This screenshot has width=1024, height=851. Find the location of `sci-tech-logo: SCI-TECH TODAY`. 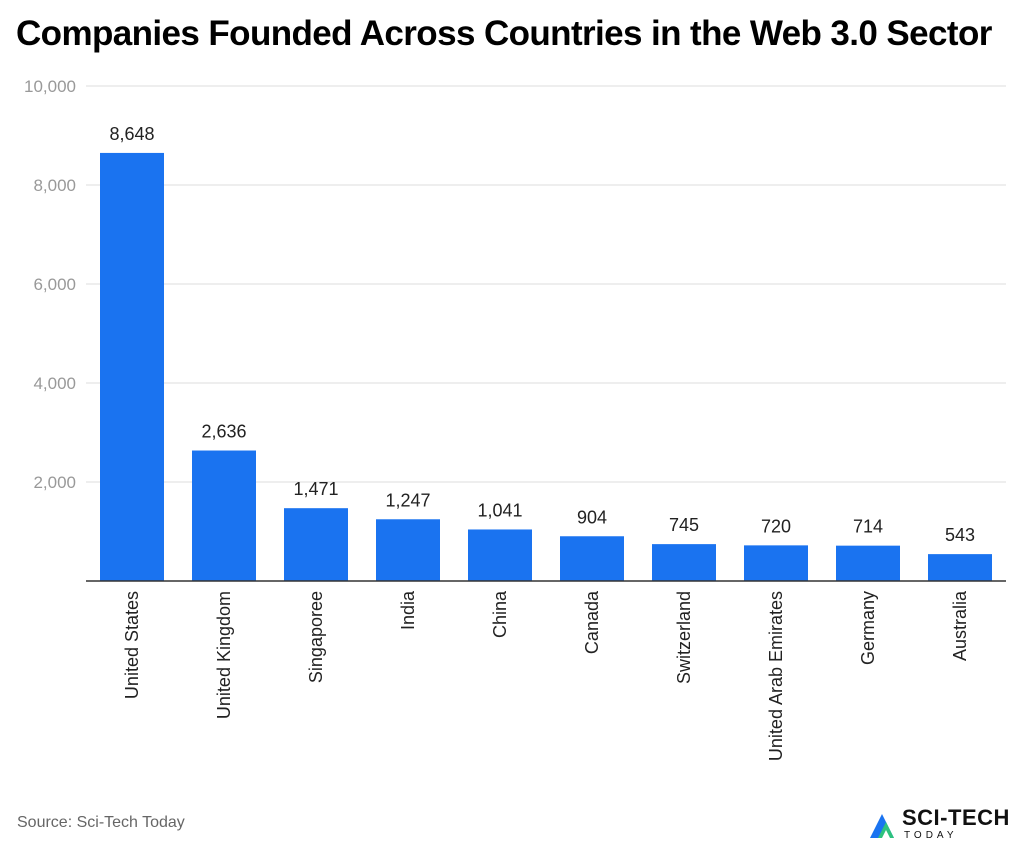

sci-tech-logo: SCI-TECH TODAY is located at coordinates (943, 824).